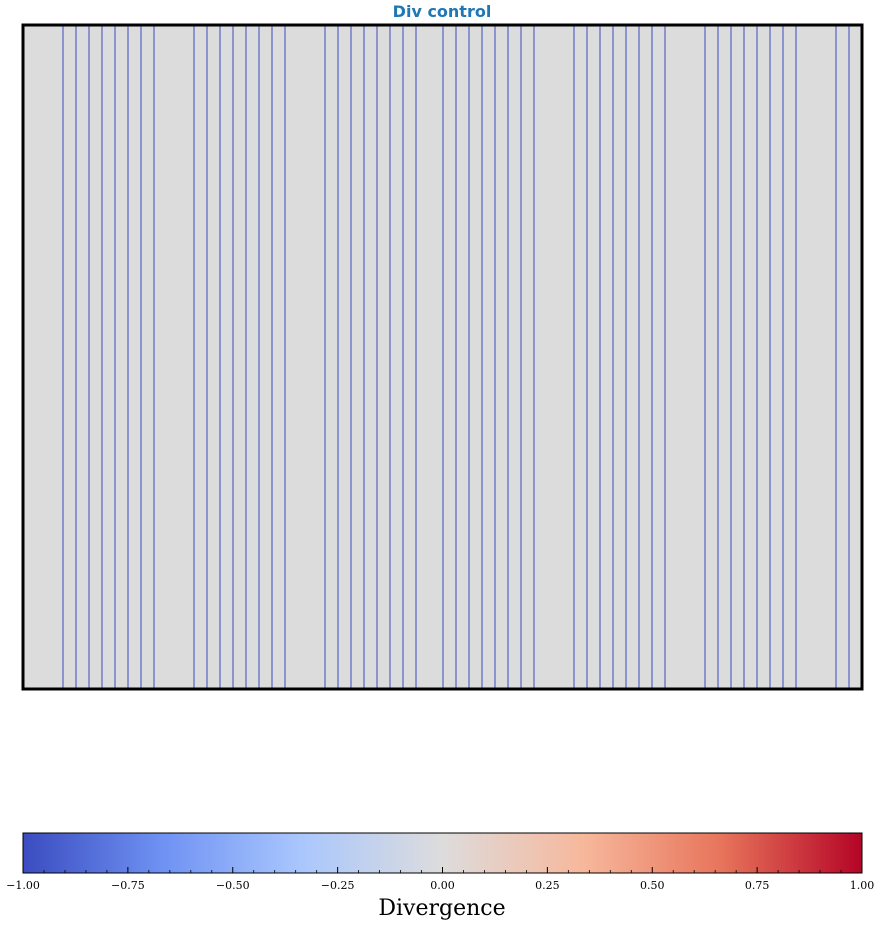 The image size is (880, 926). Describe the element at coordinates (23, 885) in the screenshot. I see `colorbar-tick-label: −1.00` at that location.